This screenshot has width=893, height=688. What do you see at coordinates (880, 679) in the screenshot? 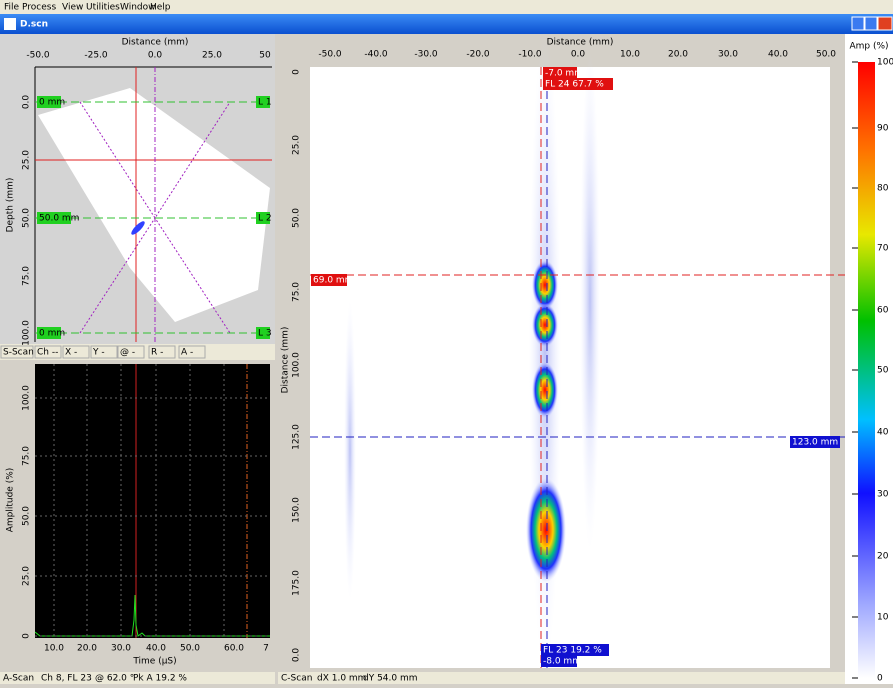
I see `colorbar-tick-label: 0` at bounding box center [880, 679].